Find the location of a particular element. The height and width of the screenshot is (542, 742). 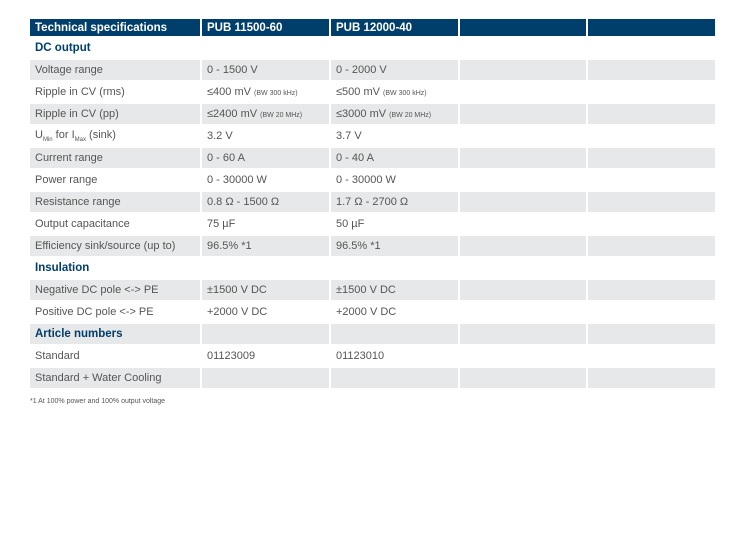

cell-value: 01123010 is located at coordinates (360, 356).